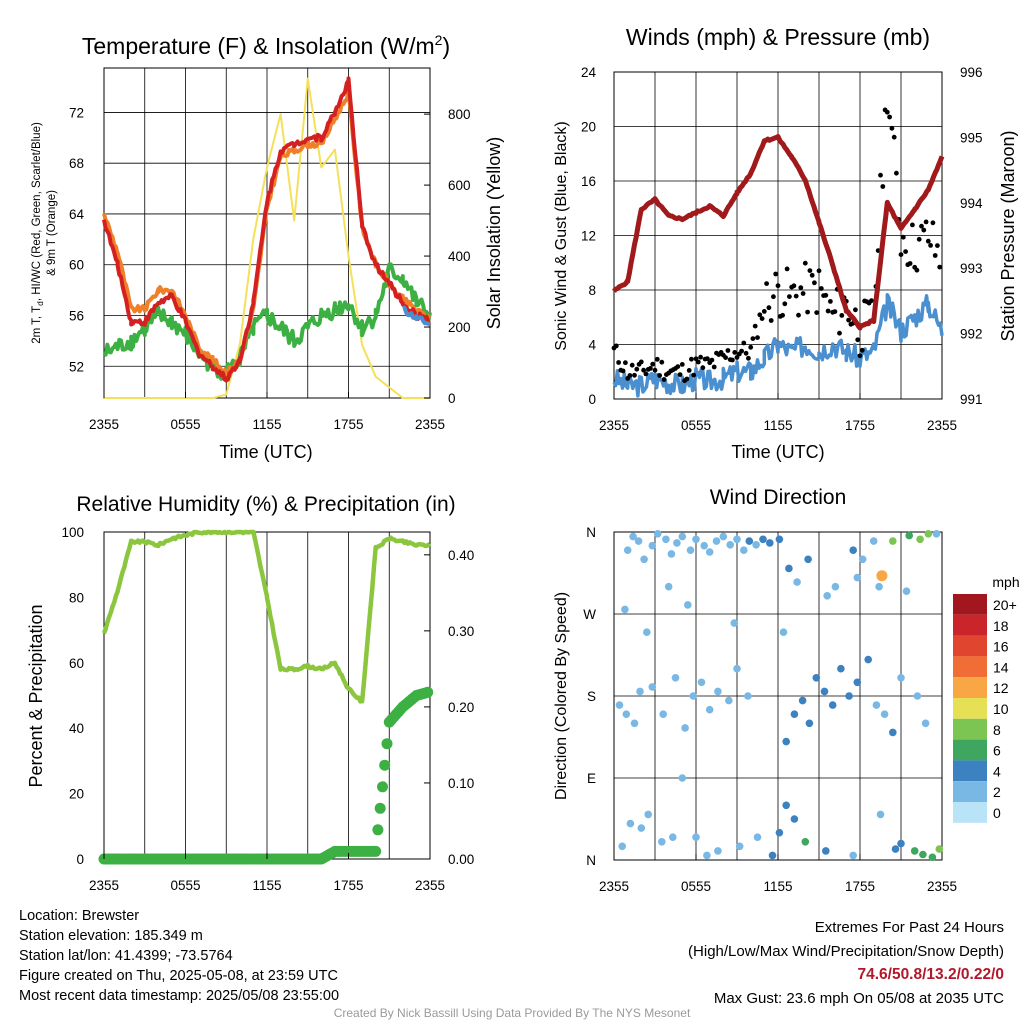 The width and height of the screenshot is (1024, 1024). Describe the element at coordinates (588, 236) in the screenshot. I see `y-tick-label: 12` at that location.